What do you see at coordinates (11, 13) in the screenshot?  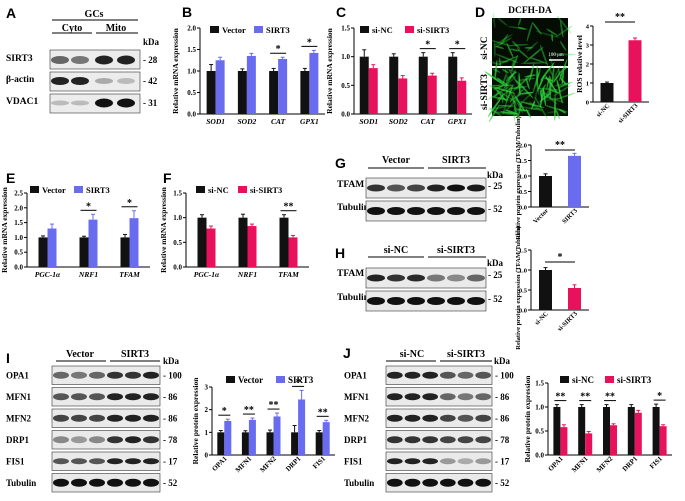 I see `panel-letter-a: A` at bounding box center [11, 13].